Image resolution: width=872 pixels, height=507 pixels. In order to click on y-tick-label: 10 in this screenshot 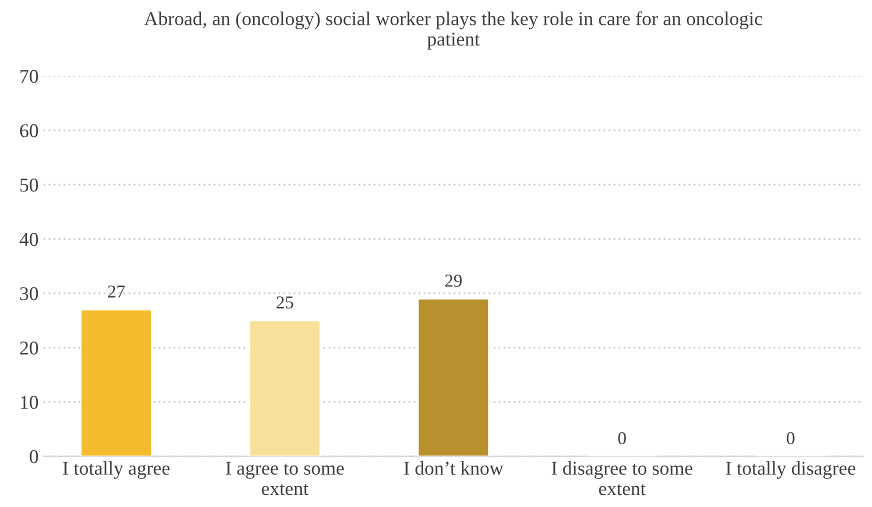, I will do `click(29, 402)`.